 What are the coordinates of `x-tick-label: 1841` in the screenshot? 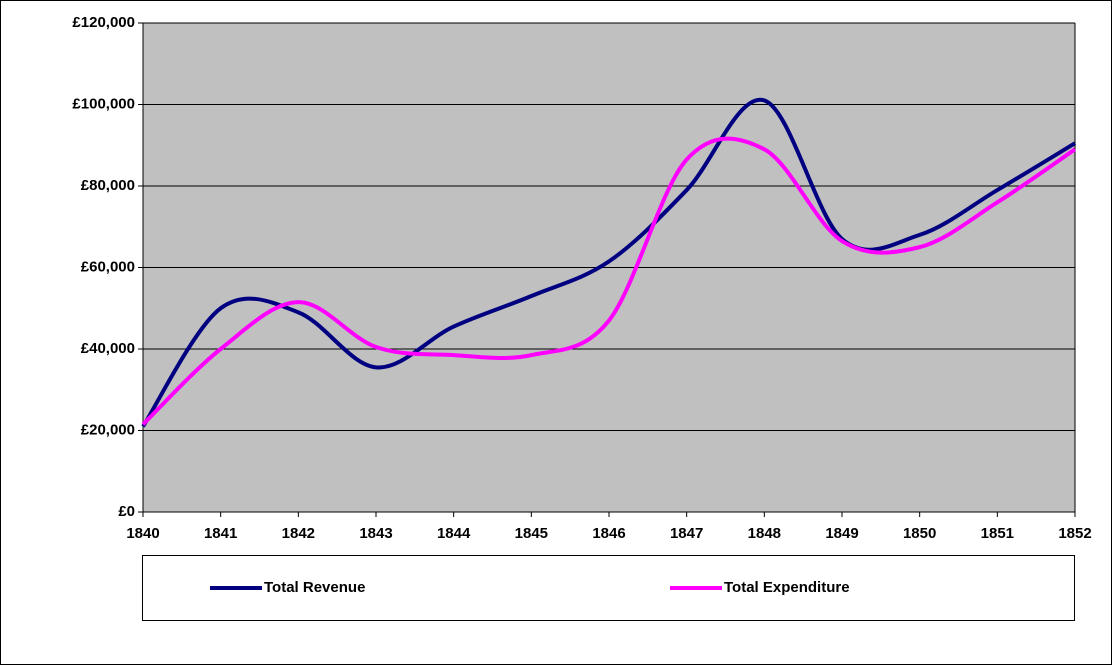 It's located at (220, 533).